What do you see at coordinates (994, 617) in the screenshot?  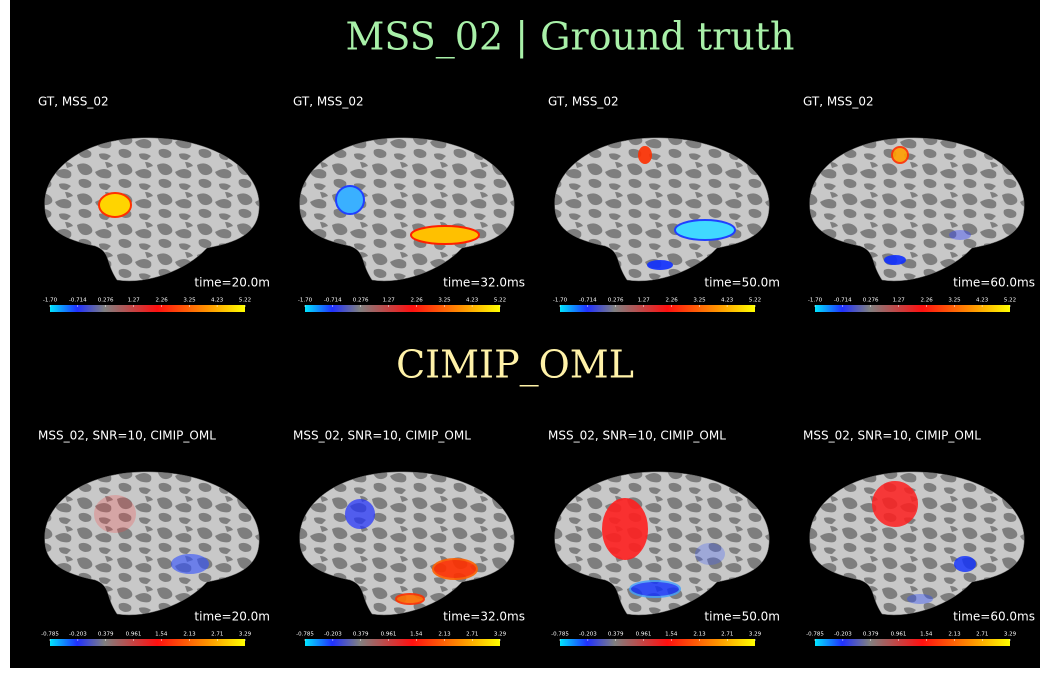 I see `time-label: time=60.0ms` at bounding box center [994, 617].